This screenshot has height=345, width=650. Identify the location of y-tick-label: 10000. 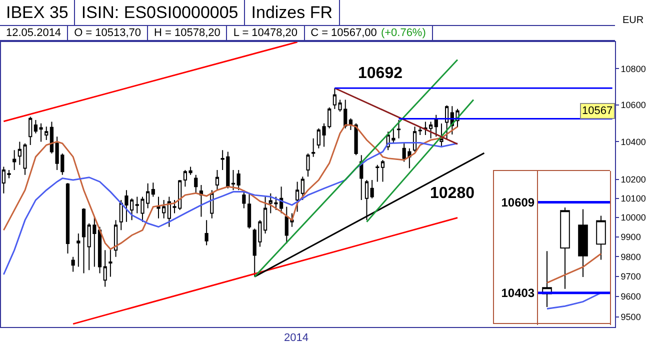
(633, 217).